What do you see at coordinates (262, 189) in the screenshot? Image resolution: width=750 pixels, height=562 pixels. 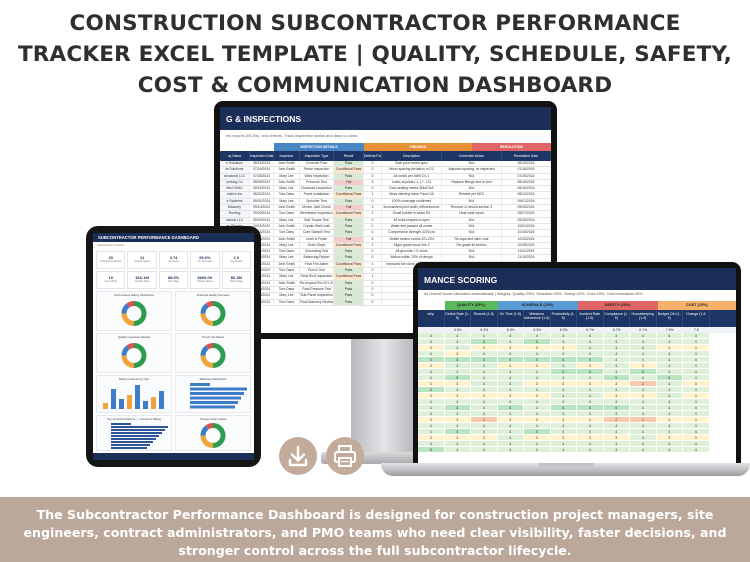 I see `table-cell: 08/15/2024` at bounding box center [262, 189].